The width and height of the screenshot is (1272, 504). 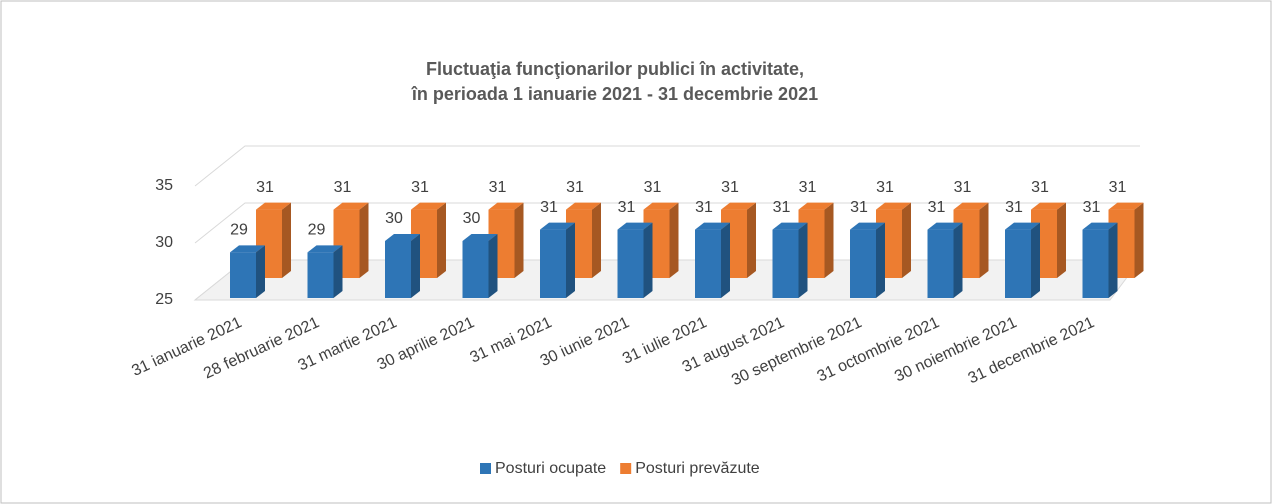 I want to click on y-tick-label: 35, so click(x=164, y=185).